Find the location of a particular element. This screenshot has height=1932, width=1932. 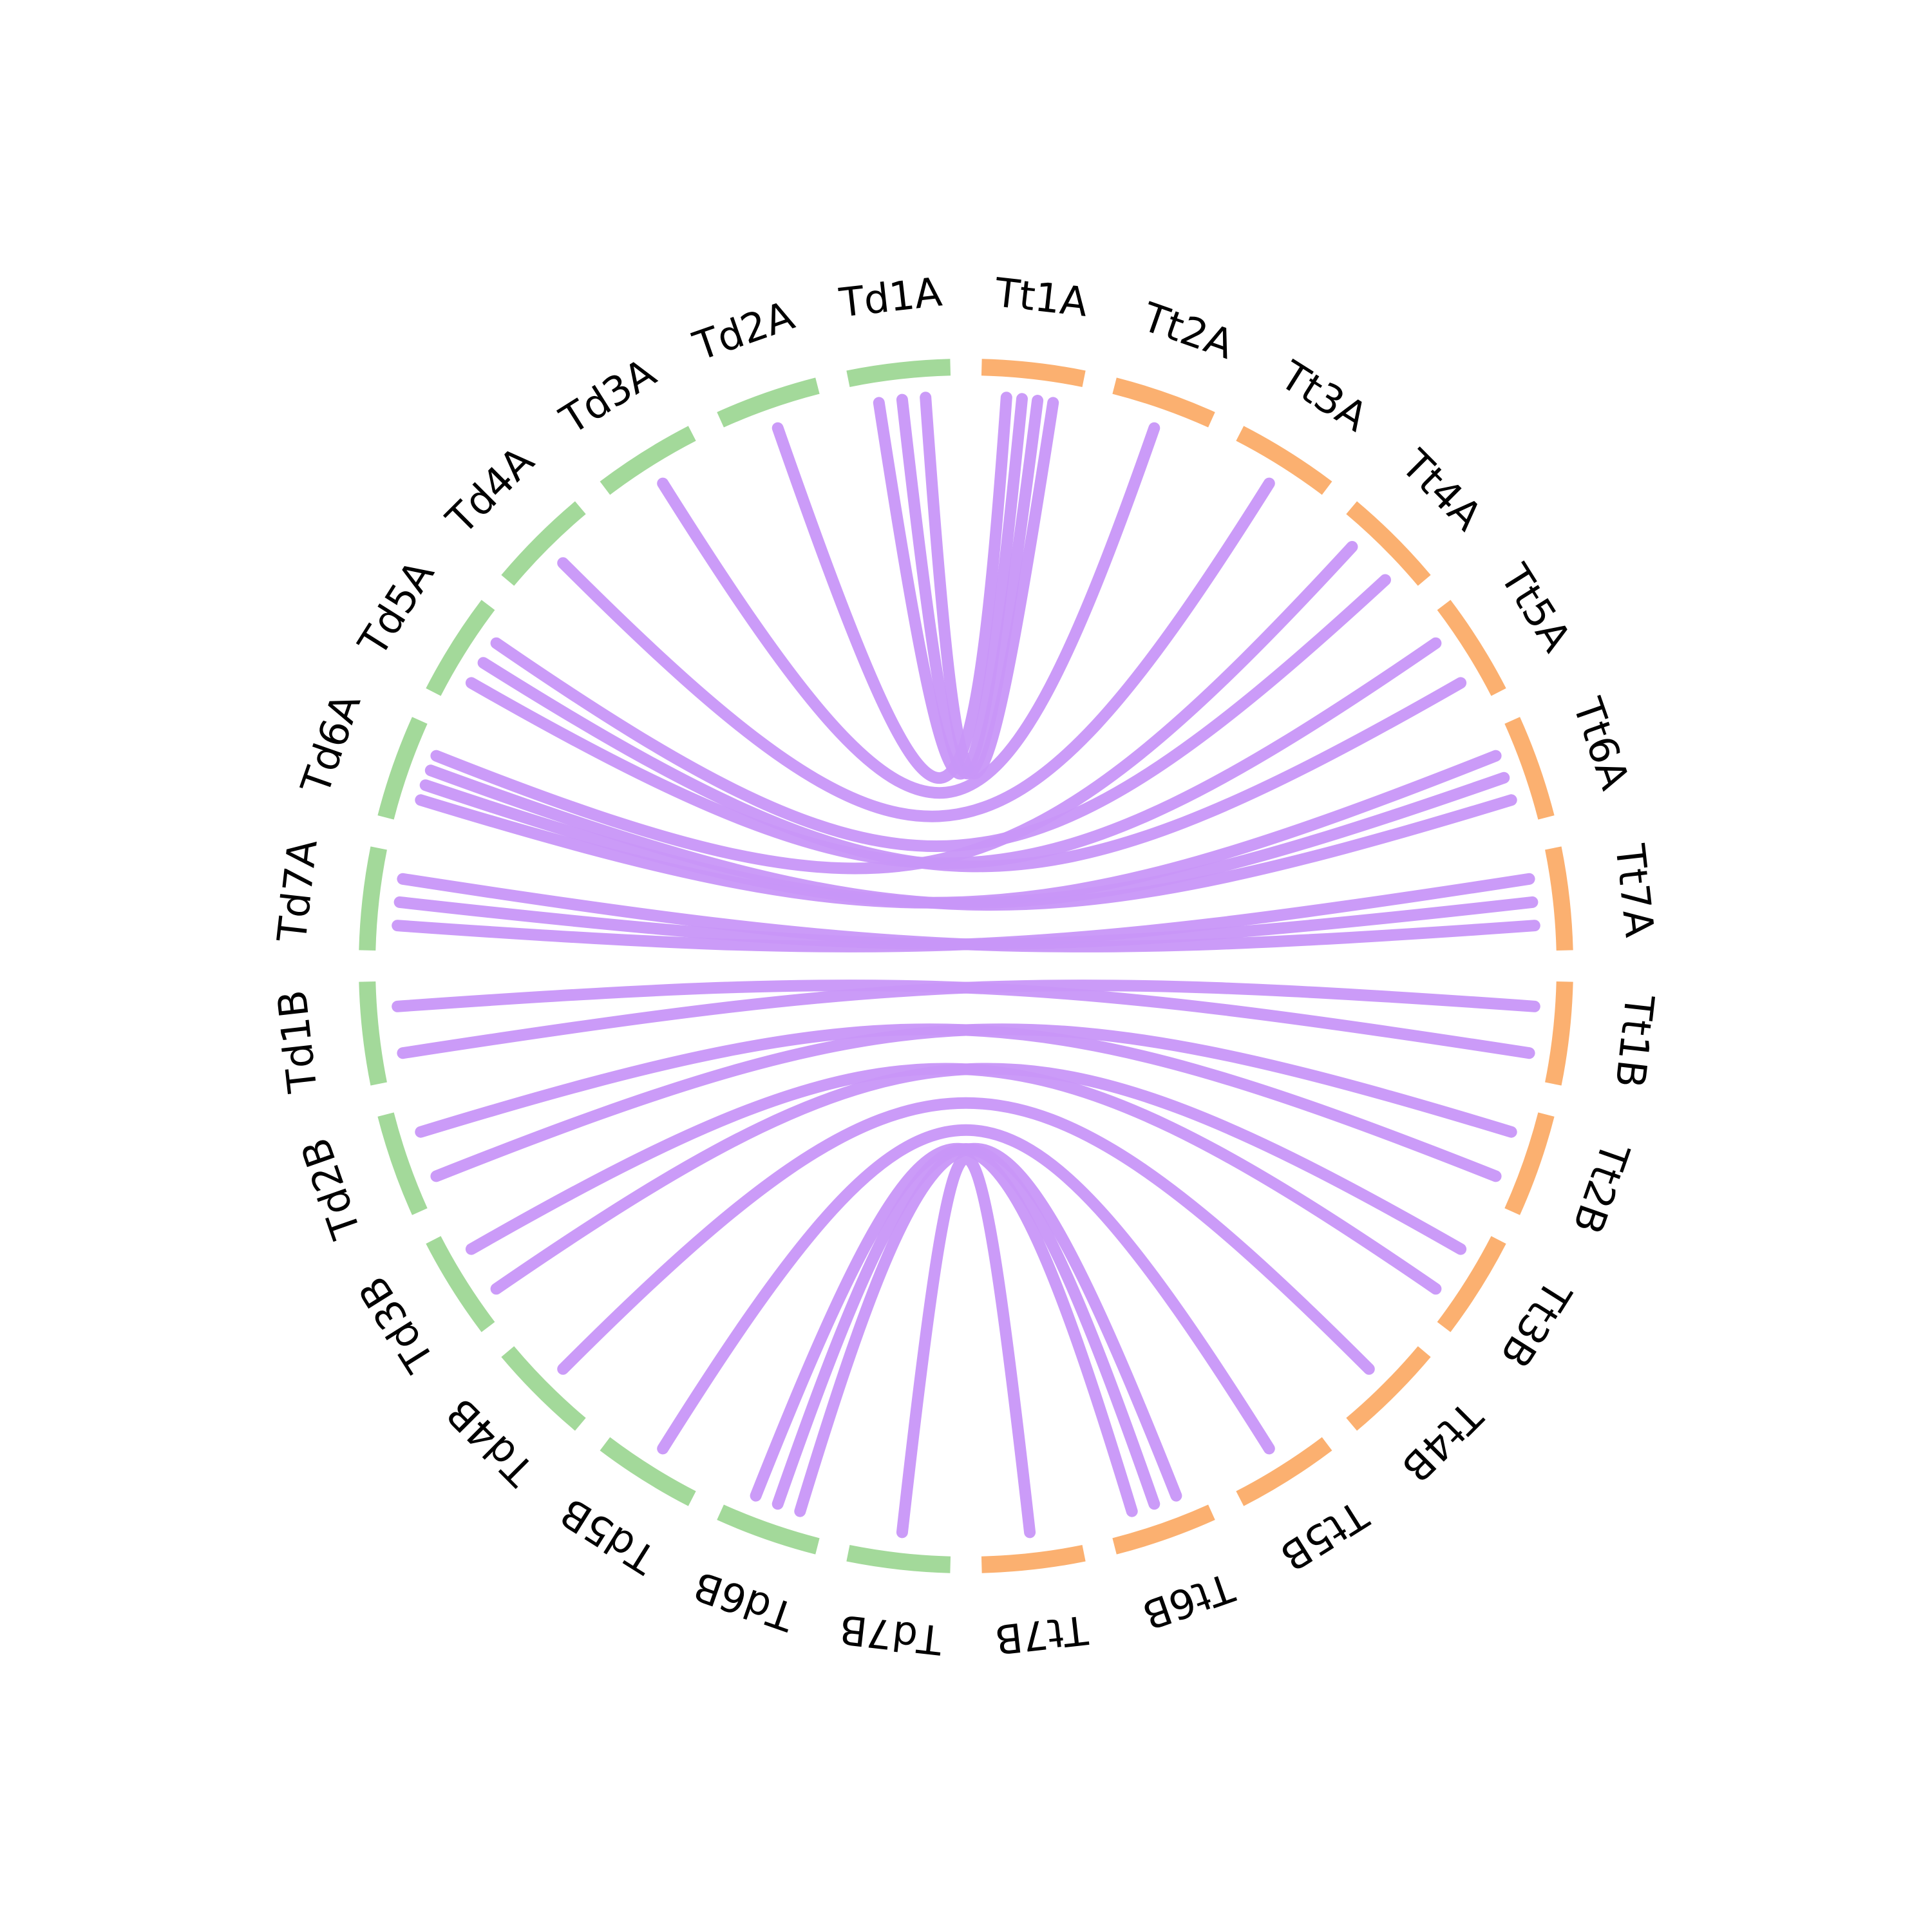

chromosome-arc-td1b is located at coordinates (373, 1033).